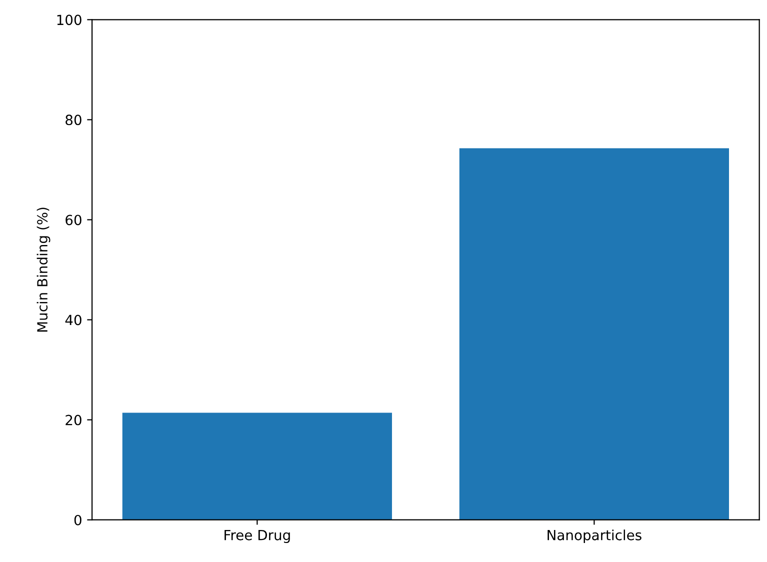  Describe the element at coordinates (43, 270) in the screenshot. I see `y-axis-title: Mucin Binding (%)` at that location.